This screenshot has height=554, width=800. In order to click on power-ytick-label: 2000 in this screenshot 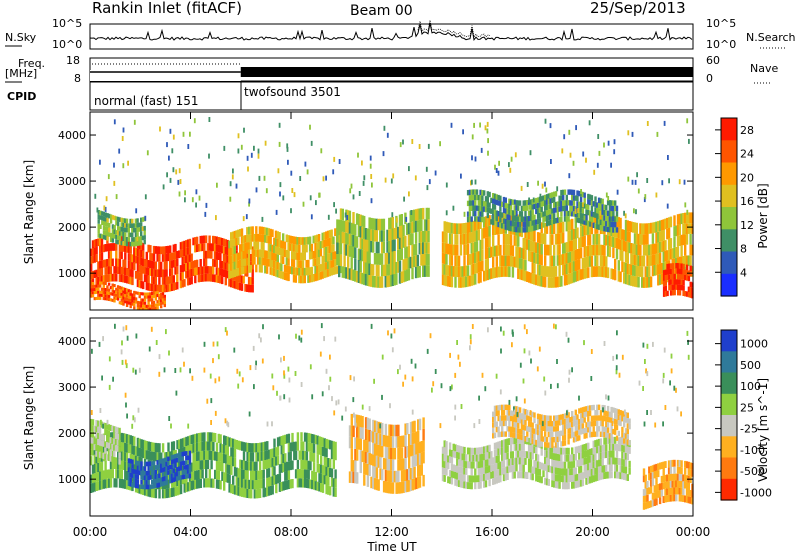, I will do `click(72, 227)`.